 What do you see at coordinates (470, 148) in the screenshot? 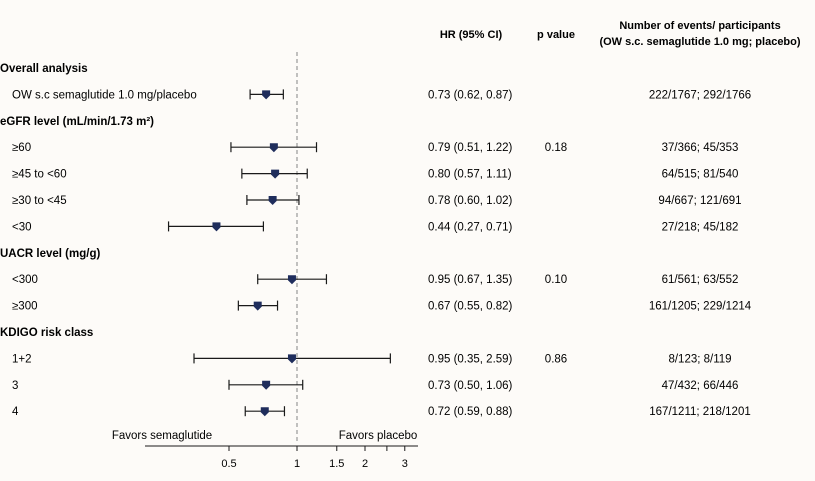
I see `row-hr-ci: 0.79 (0.51, 1.22)` at bounding box center [470, 148].